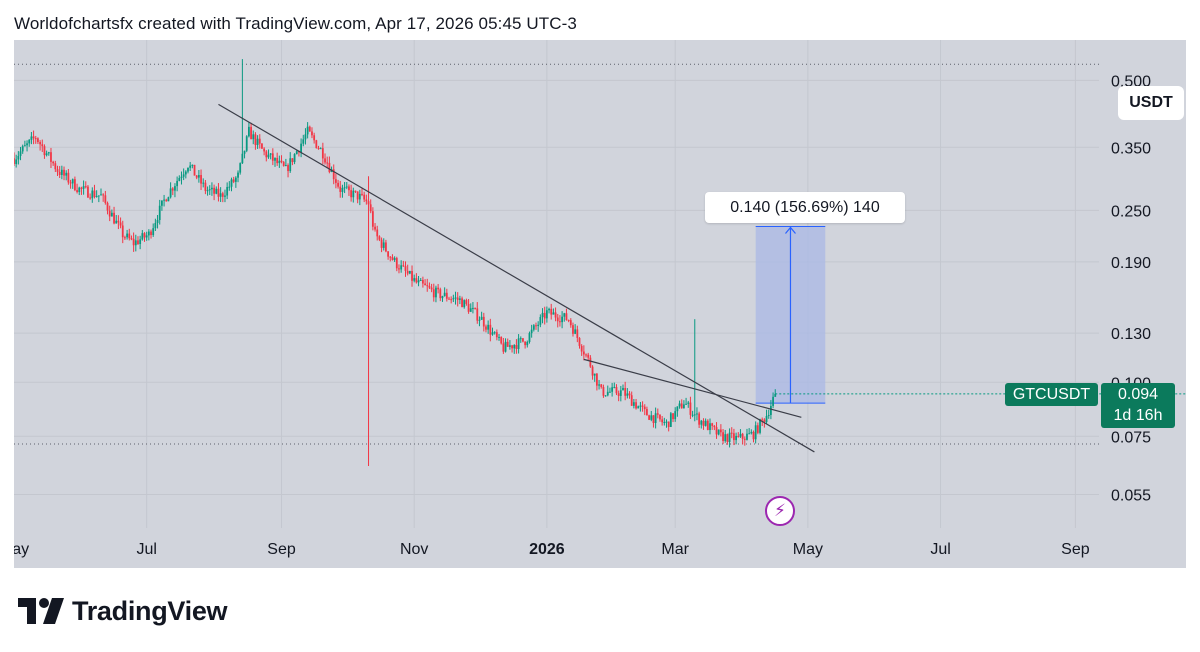 Image resolution: width=1200 pixels, height=652 pixels. What do you see at coordinates (1138, 415) in the screenshot?
I see `bar-countdown: 1d 16h` at bounding box center [1138, 415].